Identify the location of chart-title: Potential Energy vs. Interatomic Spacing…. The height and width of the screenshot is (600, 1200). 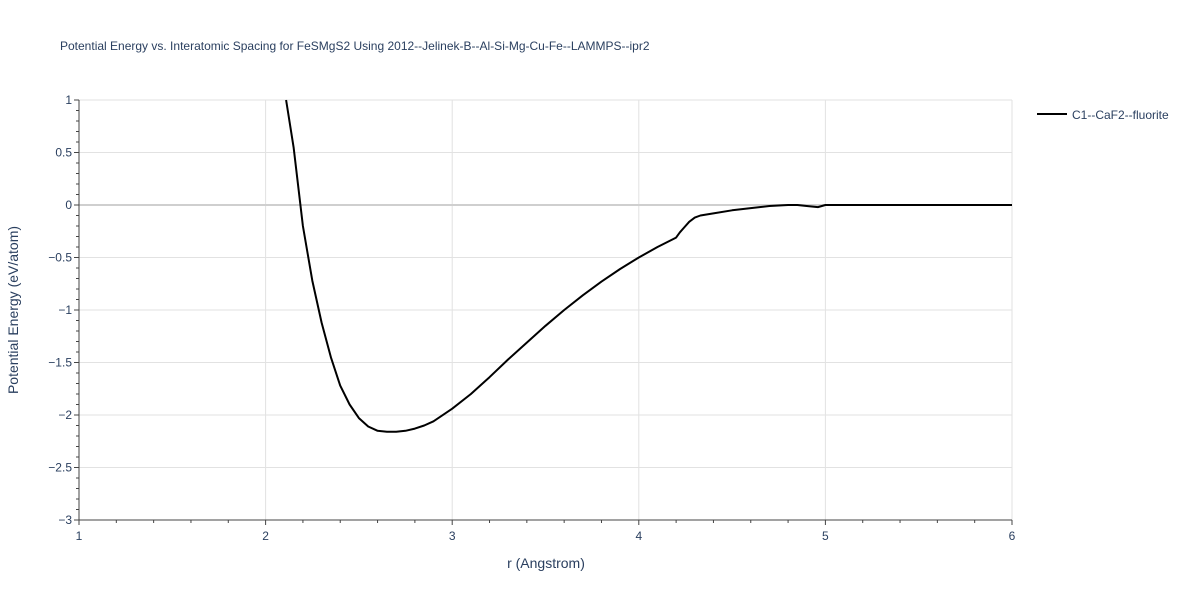
(355, 46).